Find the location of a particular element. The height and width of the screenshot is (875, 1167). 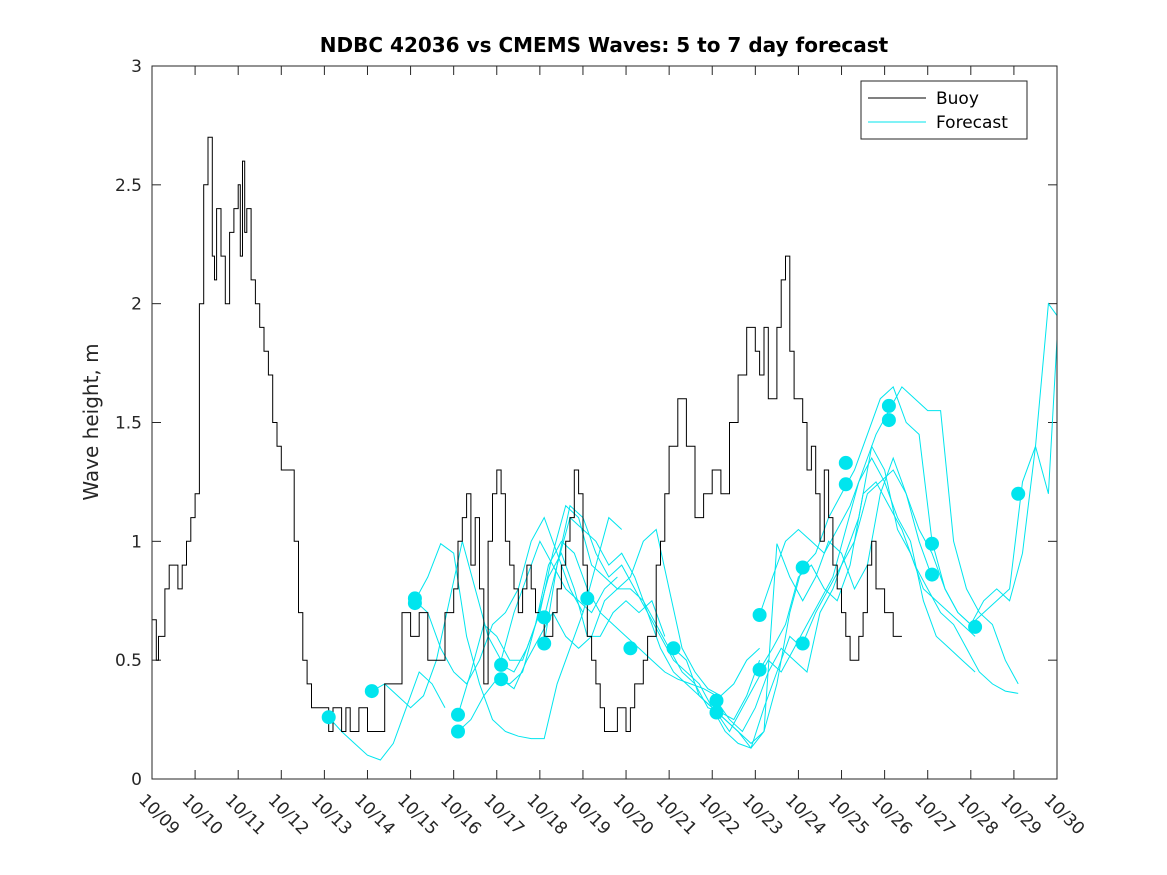

x-tick-label: 10/15 is located at coordinates (417, 814).